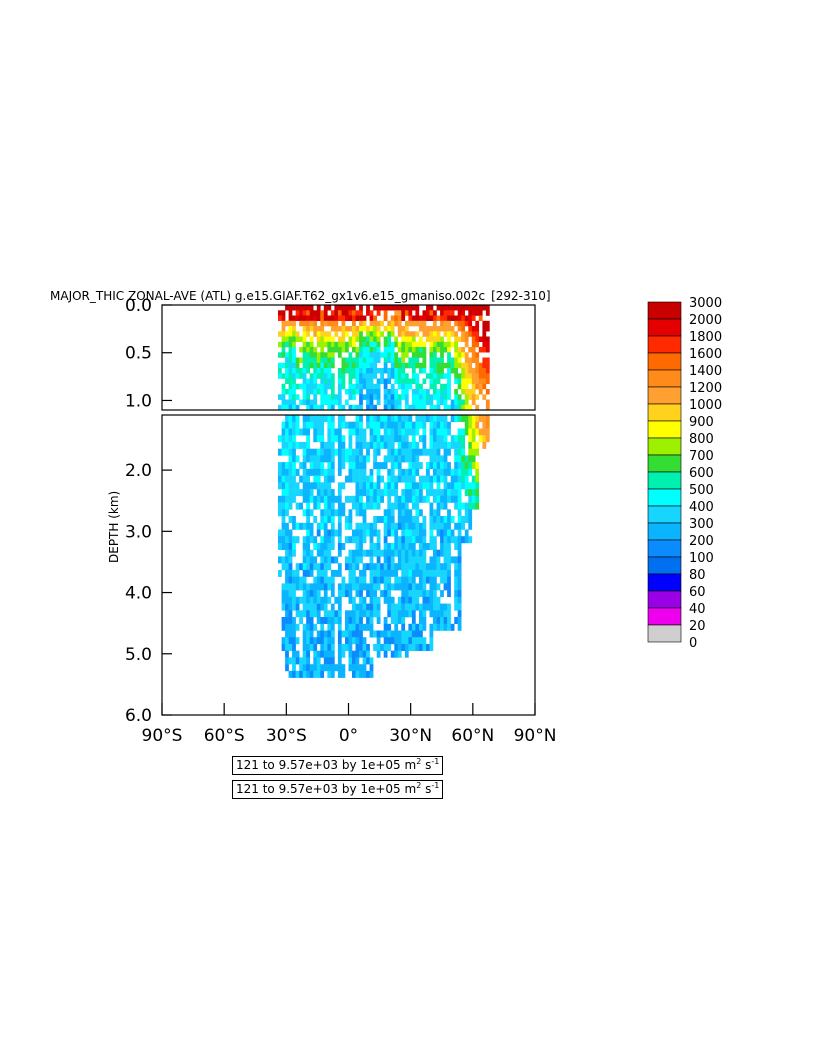  I want to click on colorbar-label: 700, so click(701, 456).